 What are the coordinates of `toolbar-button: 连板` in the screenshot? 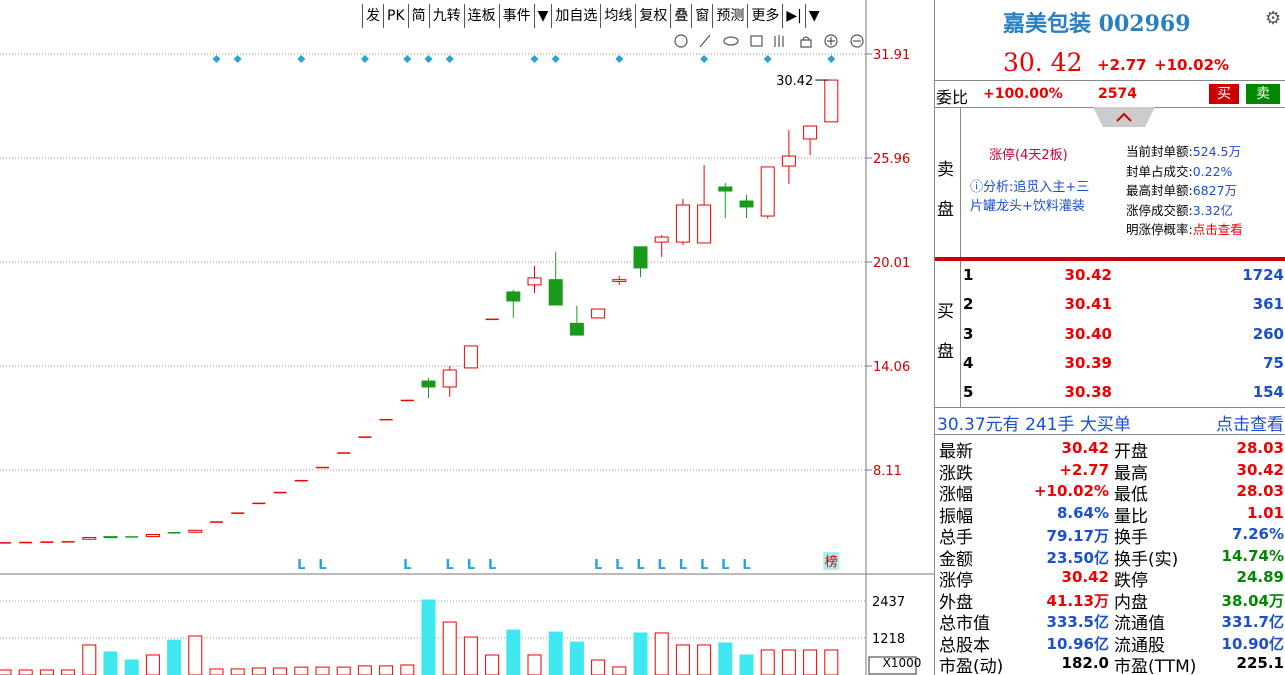 It's located at (481, 16).